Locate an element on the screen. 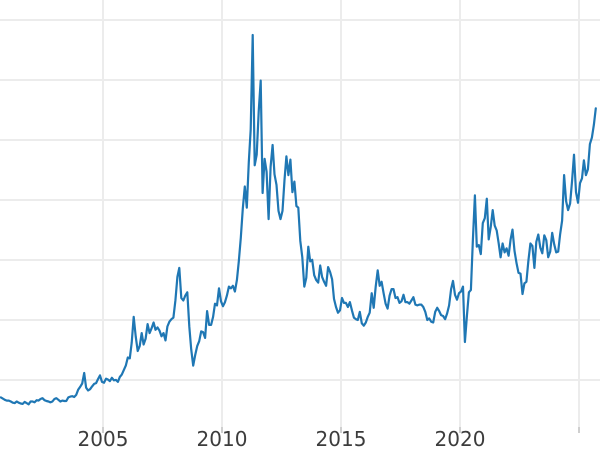 The height and width of the screenshot is (450, 600). x-tick-label: 2015 is located at coordinates (341, 438).